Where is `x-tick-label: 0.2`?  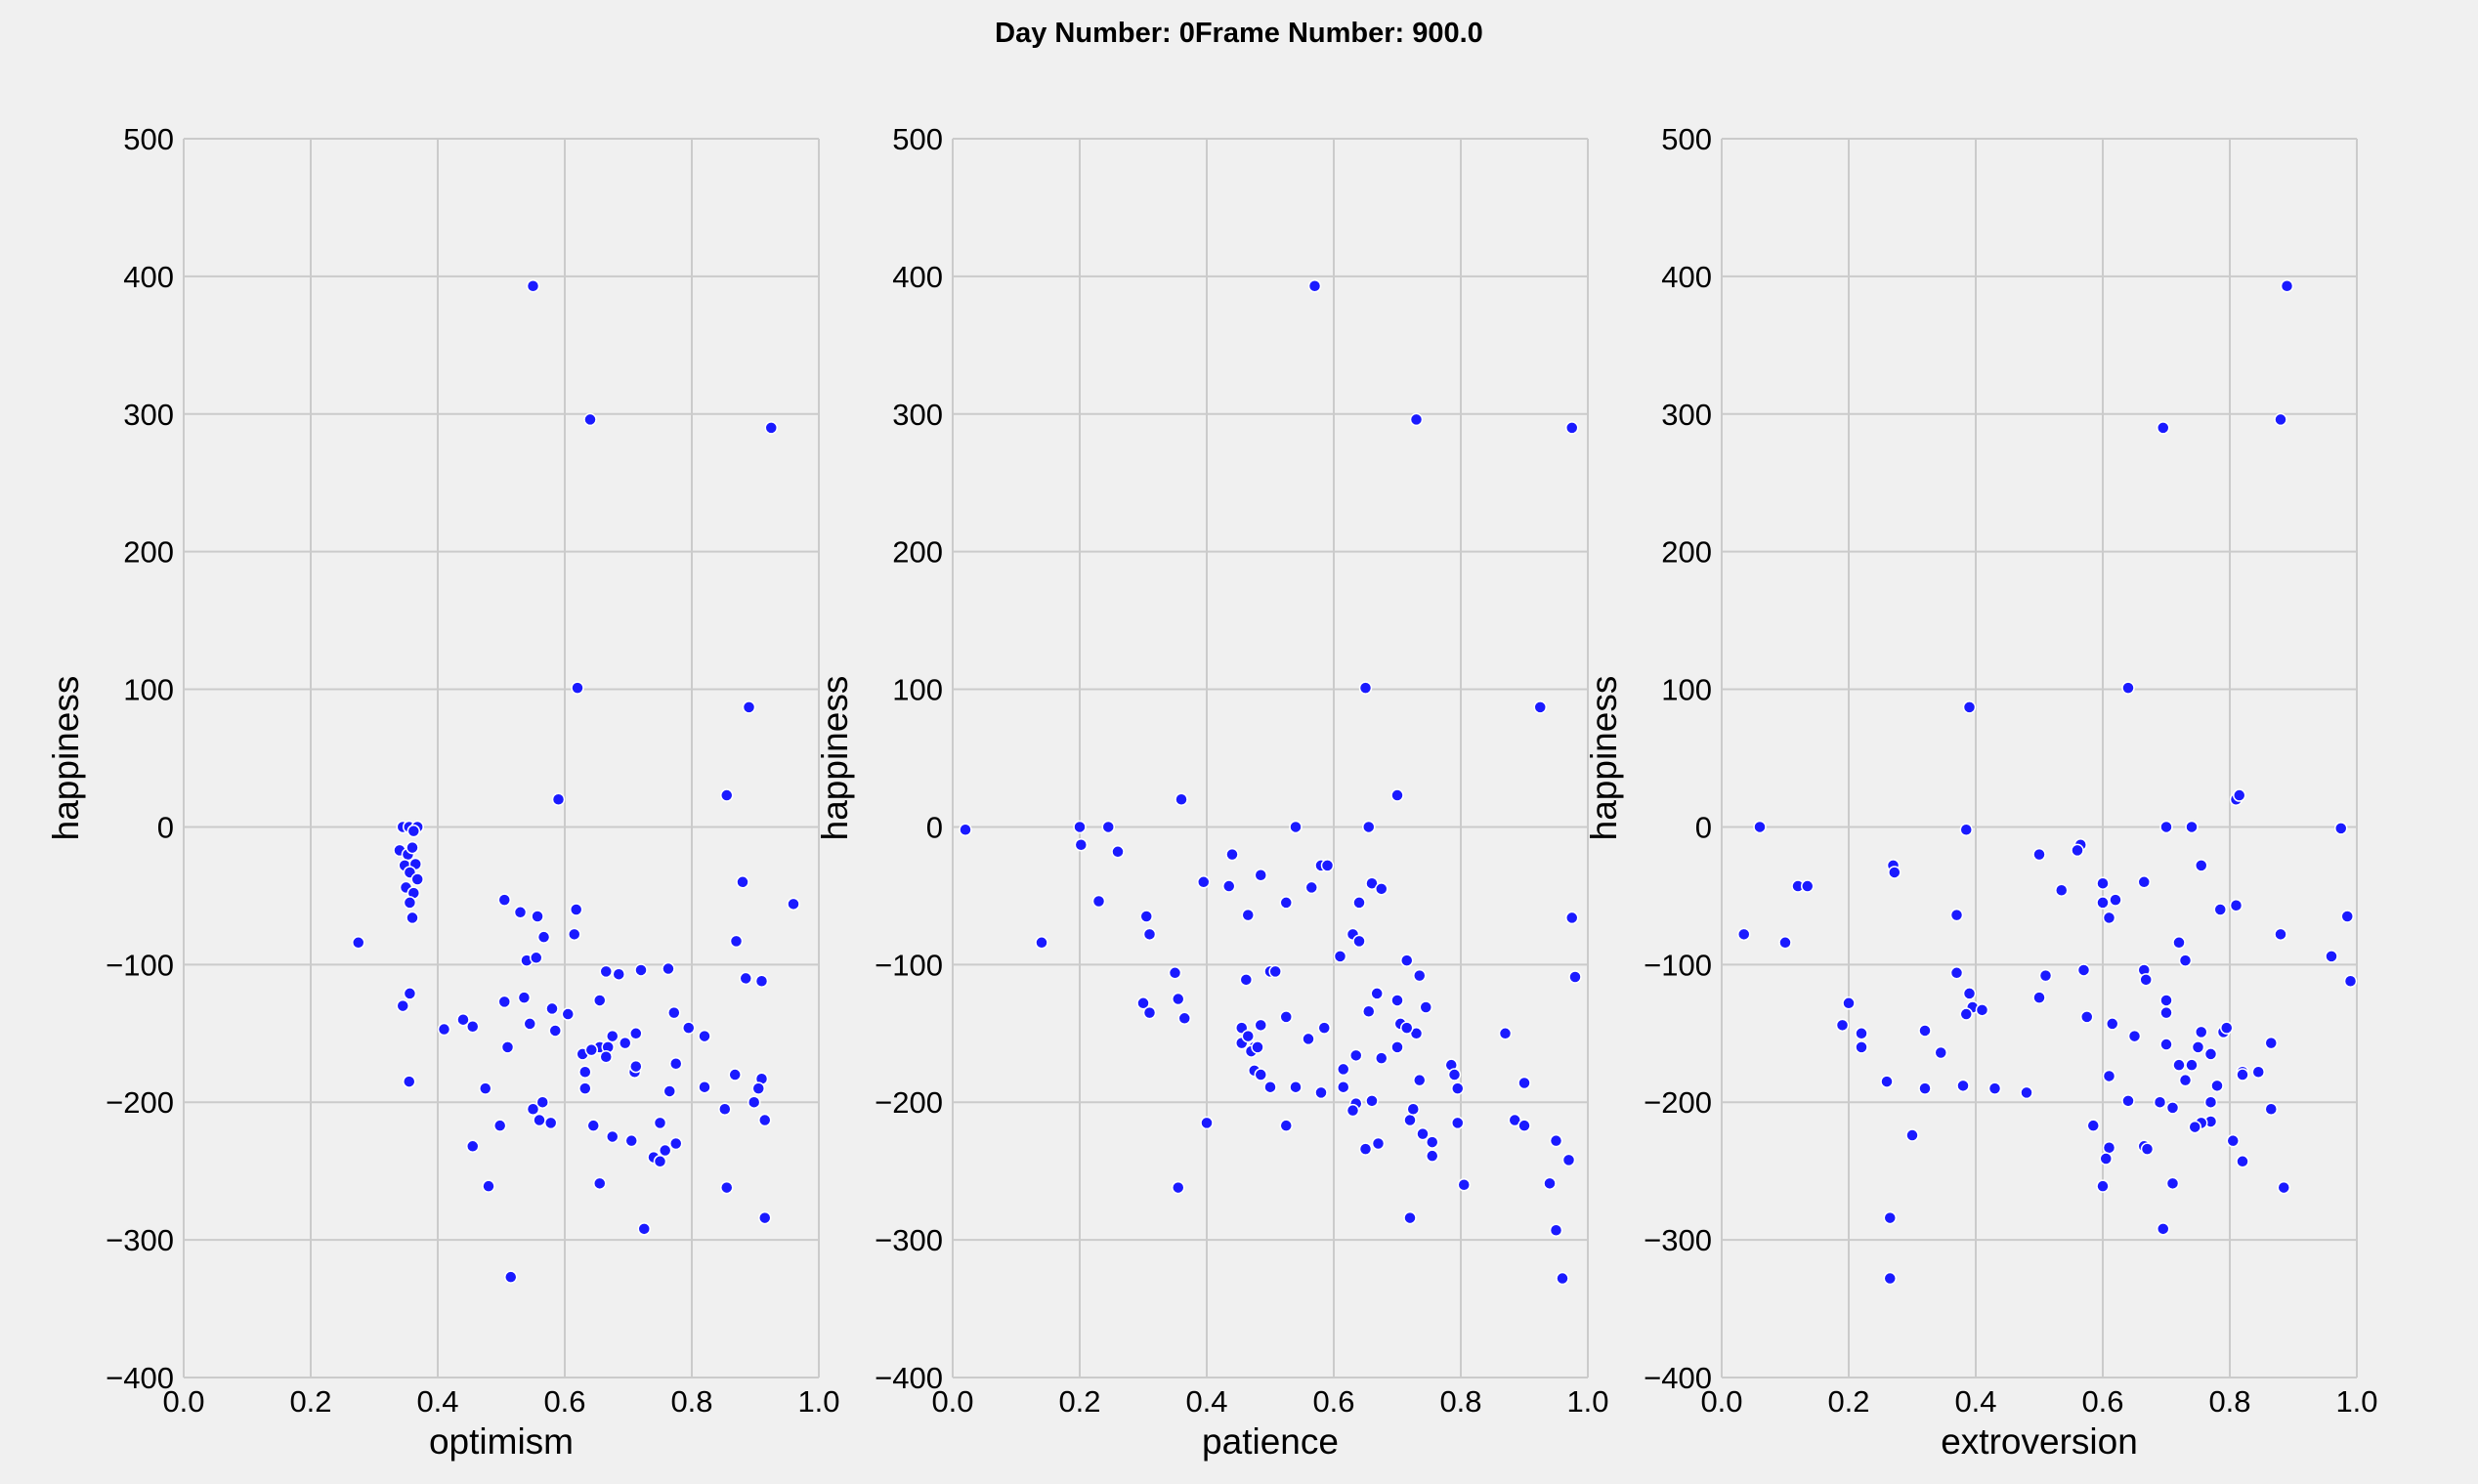 x-tick-label: 0.2 is located at coordinates (1079, 1401).